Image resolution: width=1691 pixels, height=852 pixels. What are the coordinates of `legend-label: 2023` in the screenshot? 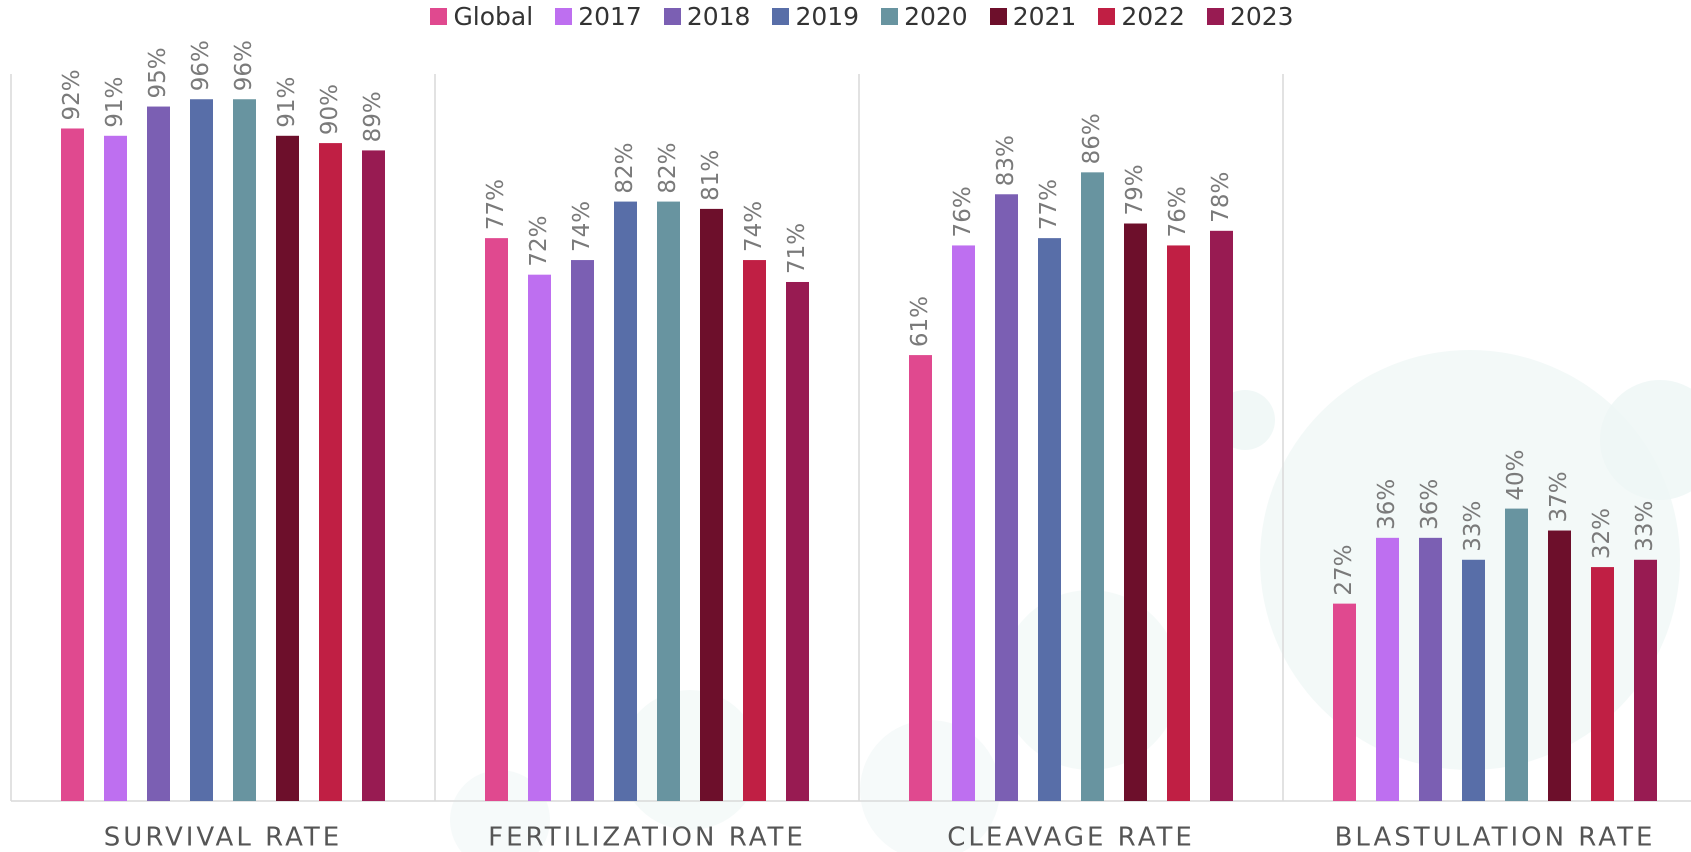 It's located at (1261, 16).